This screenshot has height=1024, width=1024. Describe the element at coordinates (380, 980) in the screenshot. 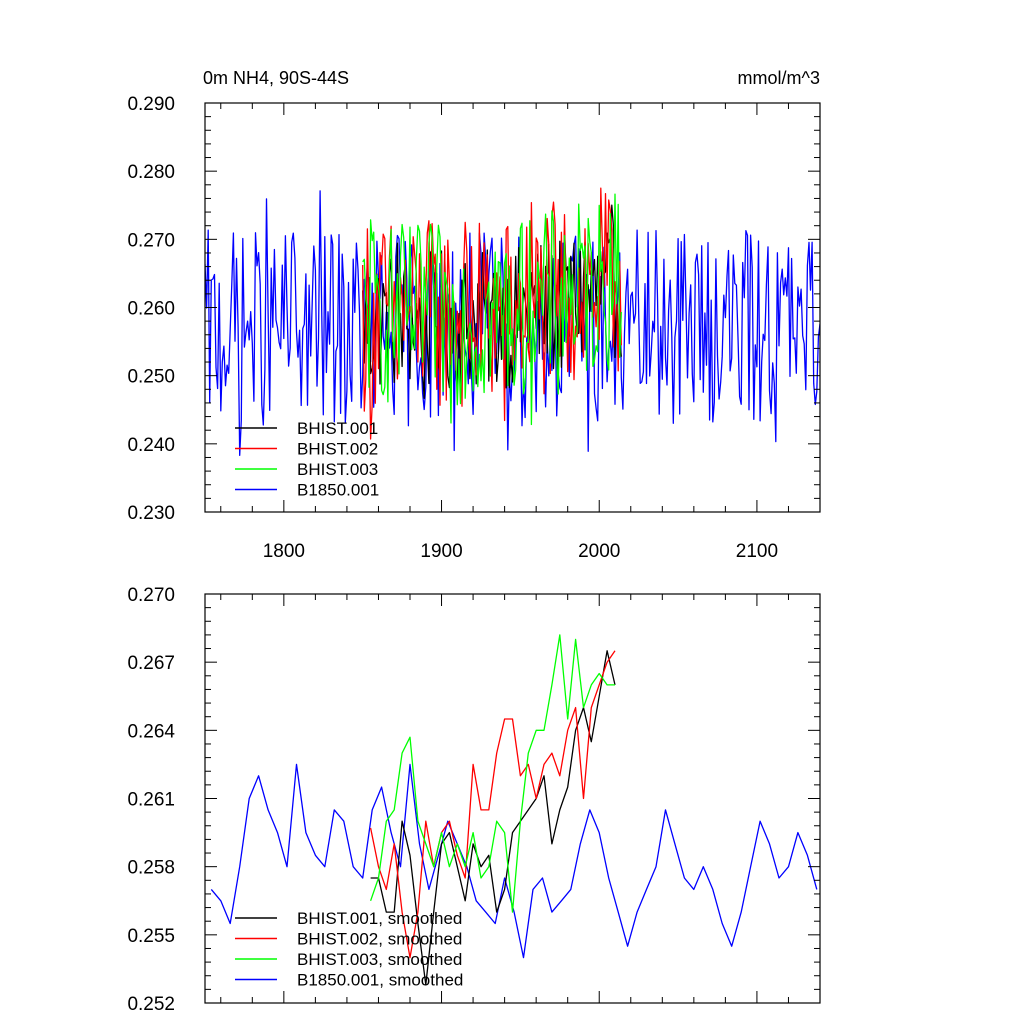

I see `legend-label: B1850.001, smoothed` at that location.